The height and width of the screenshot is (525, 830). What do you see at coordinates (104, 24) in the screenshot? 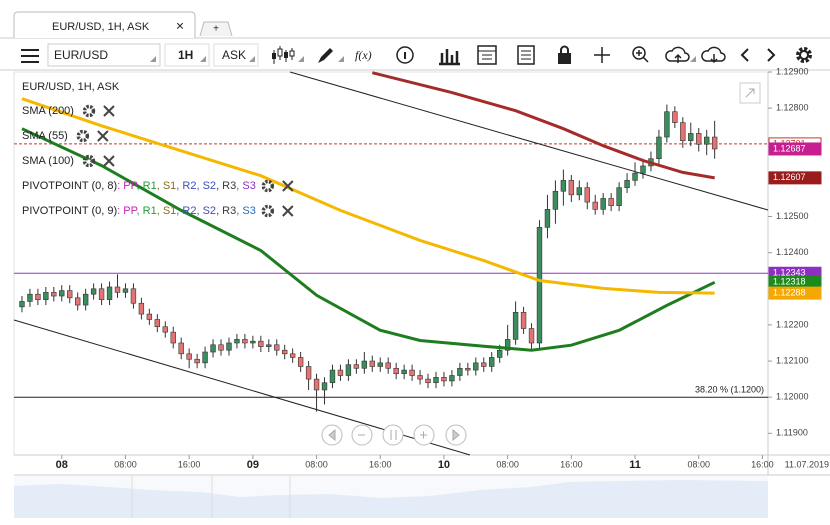
I see `tab` at bounding box center [104, 24].